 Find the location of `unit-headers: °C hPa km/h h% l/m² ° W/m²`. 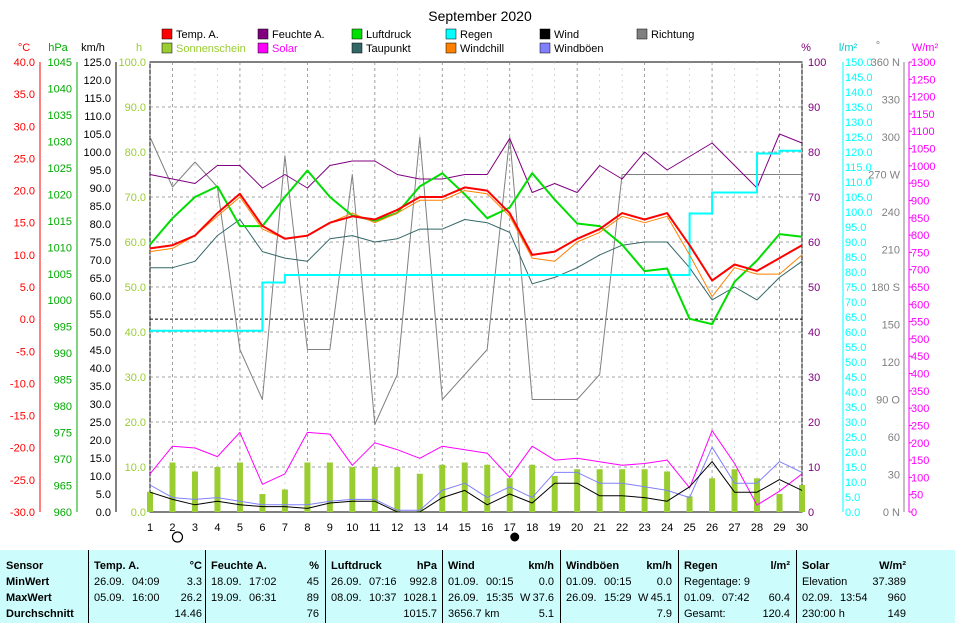

unit-headers: °C hPa km/h h% l/m² ° W/m² is located at coordinates (478, 47).